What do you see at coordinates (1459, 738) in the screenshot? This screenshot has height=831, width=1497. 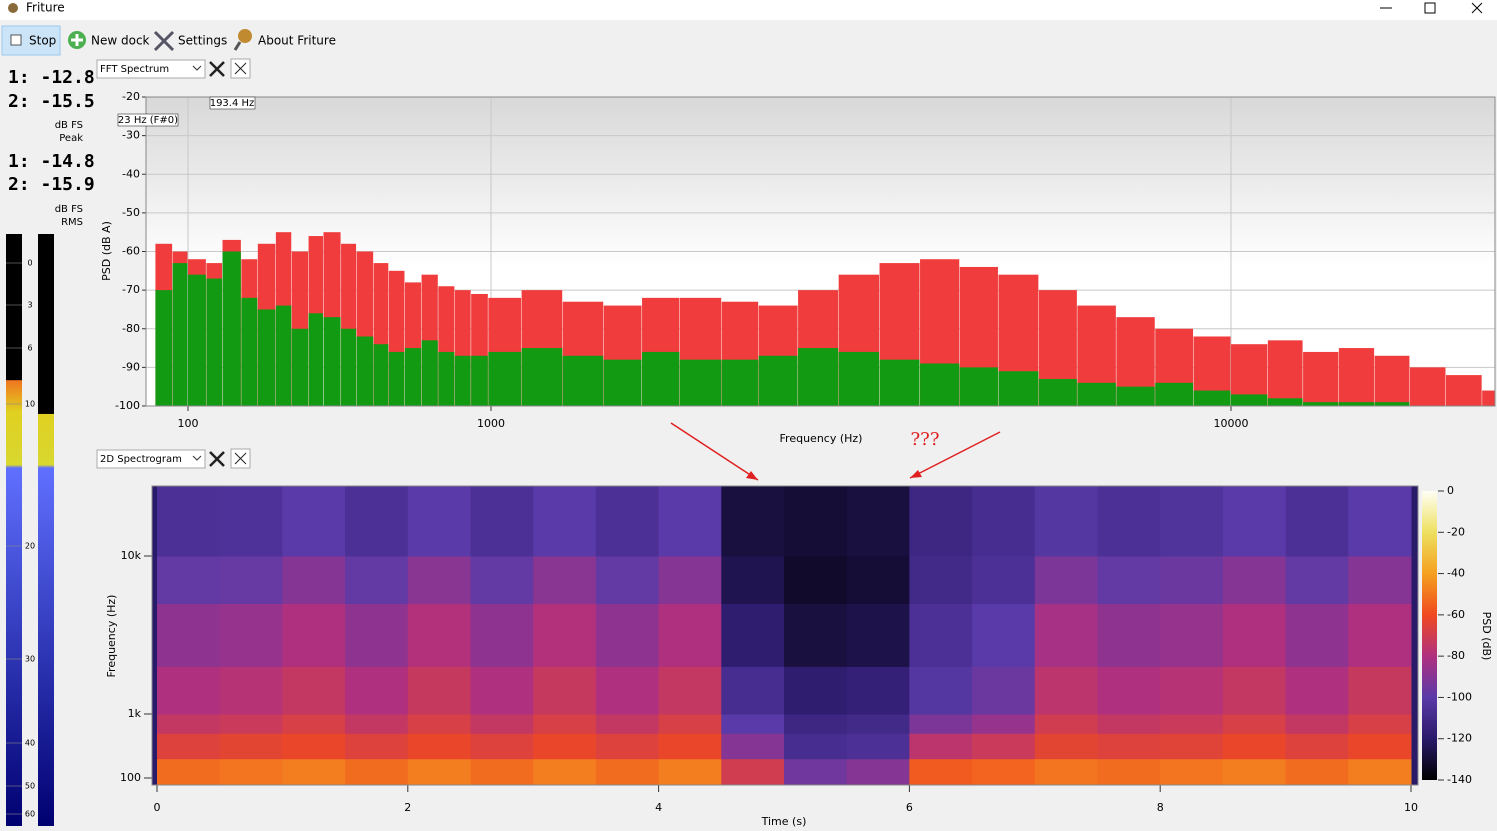 I see `colorbar-tick-label: -120` at bounding box center [1459, 738].